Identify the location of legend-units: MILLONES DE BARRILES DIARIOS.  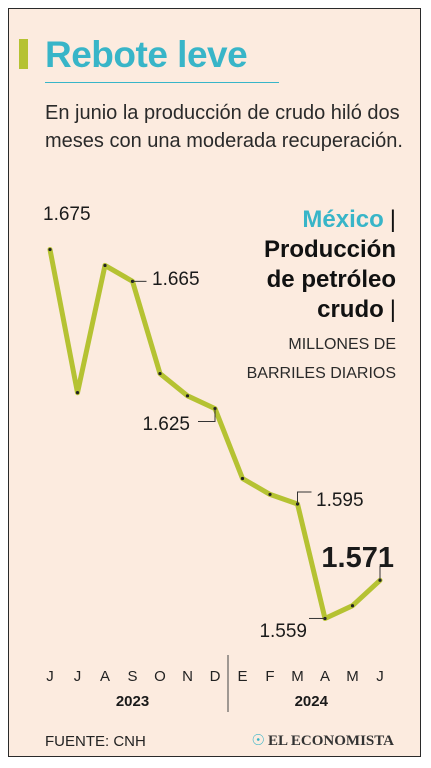
(286, 359).